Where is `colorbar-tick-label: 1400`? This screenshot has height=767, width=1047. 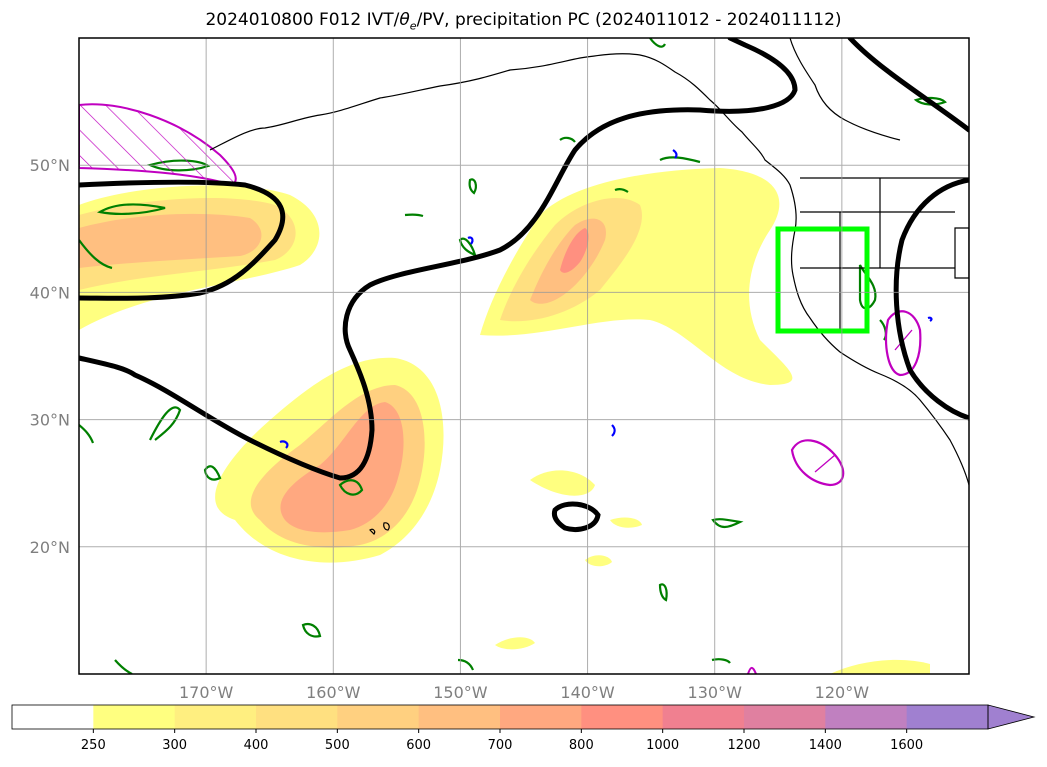
colorbar-tick-label: 1400 is located at coordinates (825, 745).